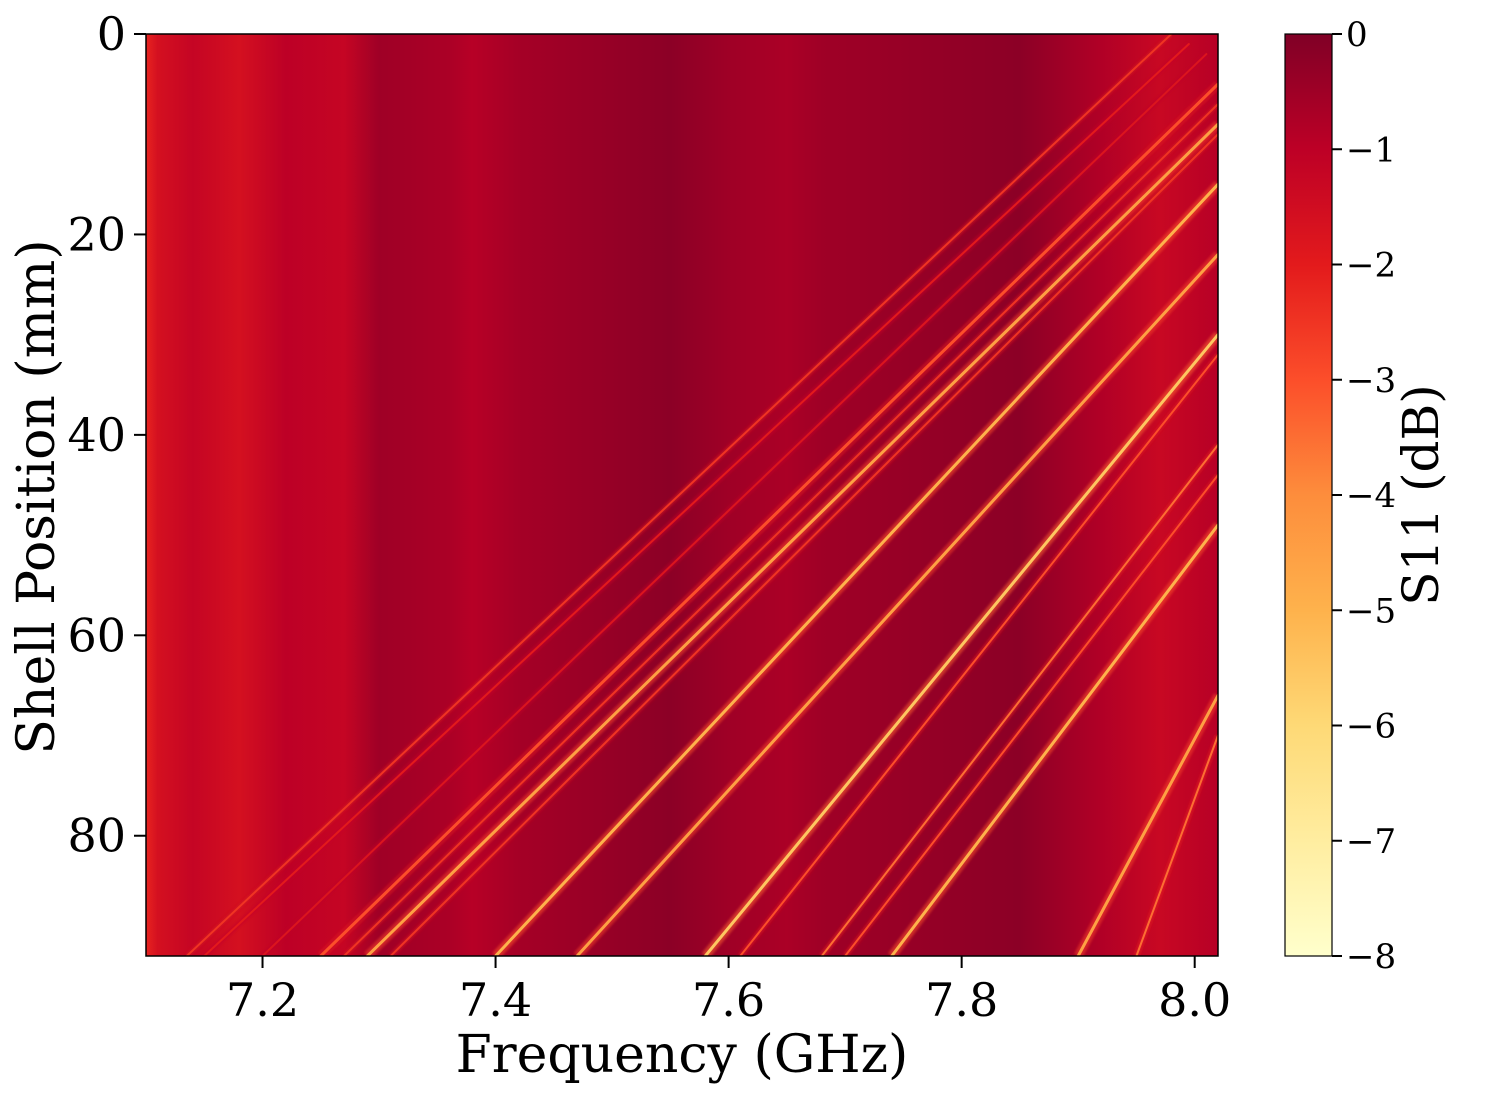  What do you see at coordinates (1371, 381) in the screenshot?
I see `colorbar-tick-label: −3` at bounding box center [1371, 381].